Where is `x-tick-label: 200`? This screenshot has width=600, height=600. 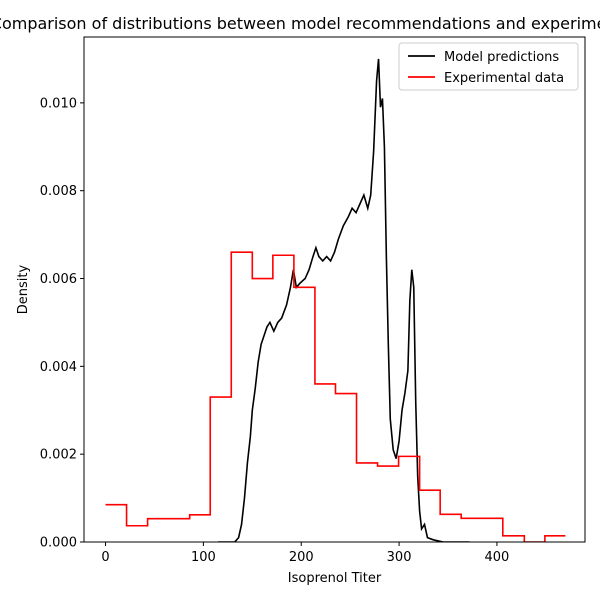
x-tick-label: 200 is located at coordinates (301, 557).